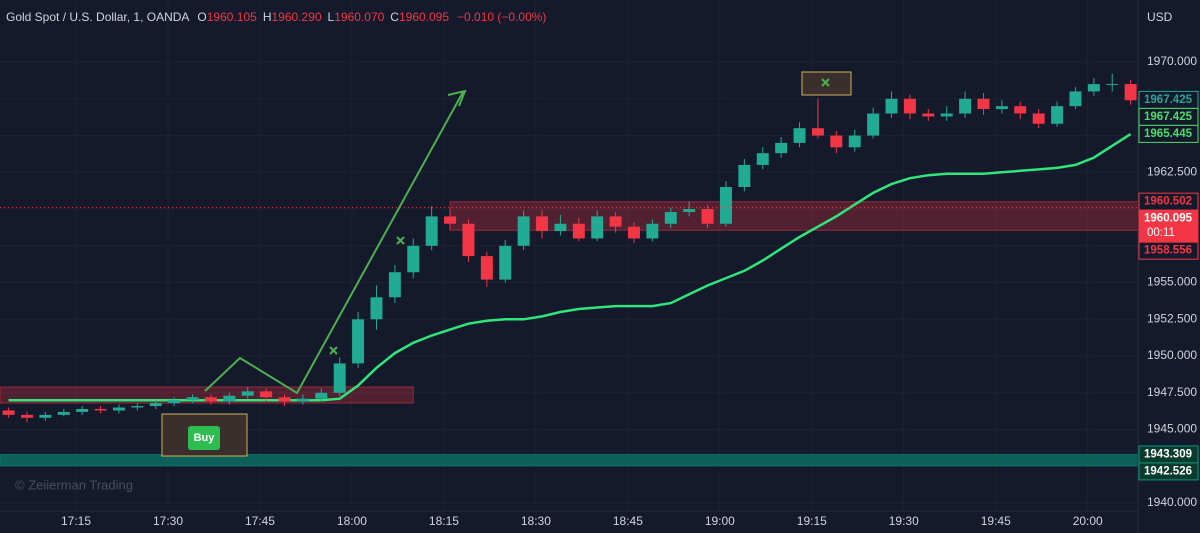 The width and height of the screenshot is (1200, 533). What do you see at coordinates (359, 17) in the screenshot?
I see `ohlc-value: 1960.070` at bounding box center [359, 17].